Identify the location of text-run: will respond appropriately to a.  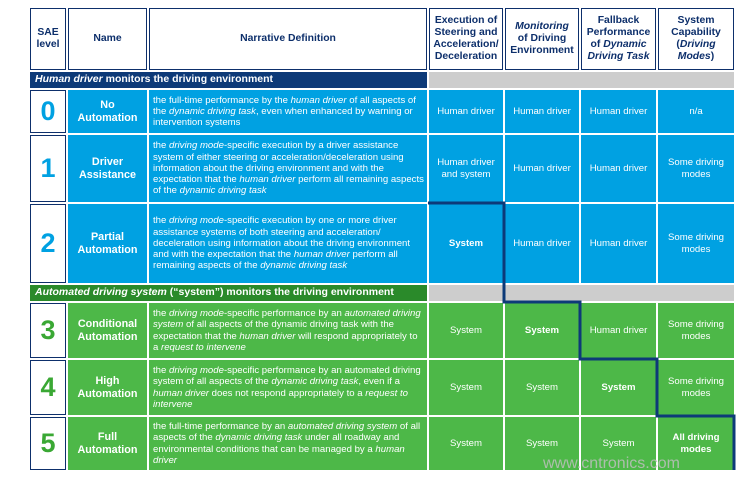
(285, 341).